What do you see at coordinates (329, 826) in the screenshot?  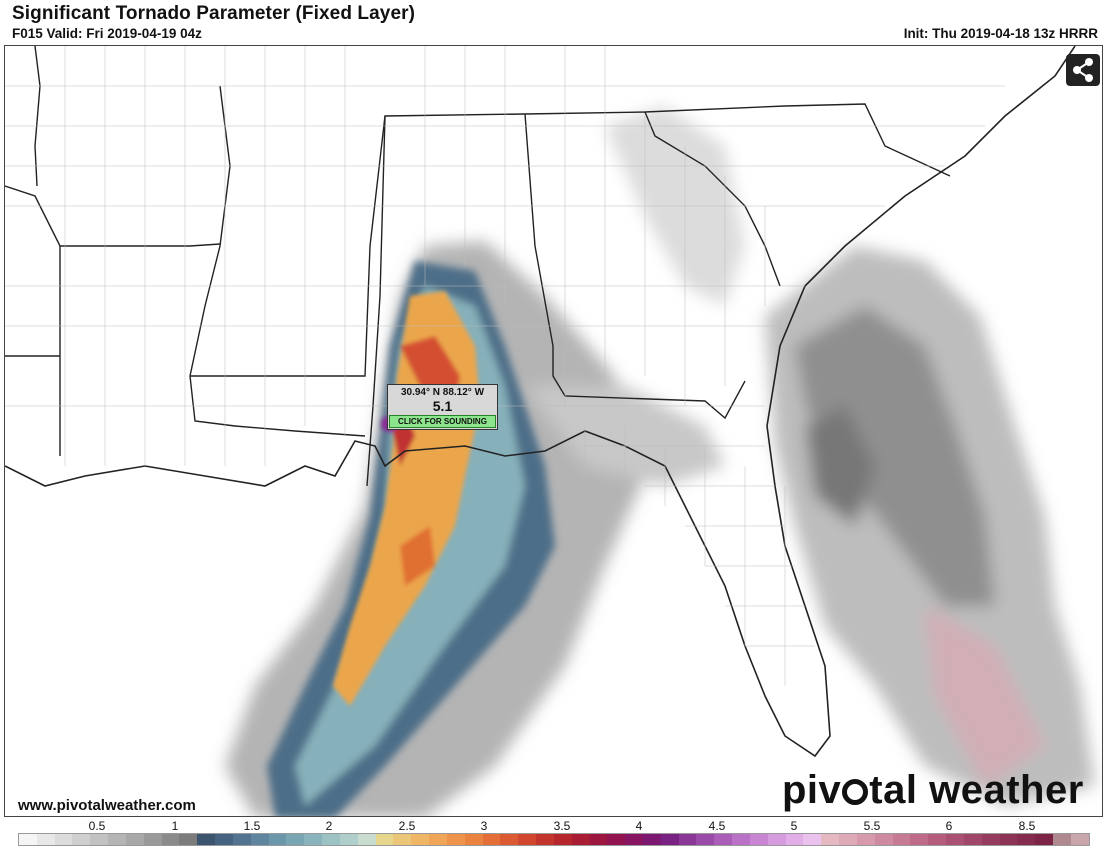 I see `scale-tick: 2` at bounding box center [329, 826].